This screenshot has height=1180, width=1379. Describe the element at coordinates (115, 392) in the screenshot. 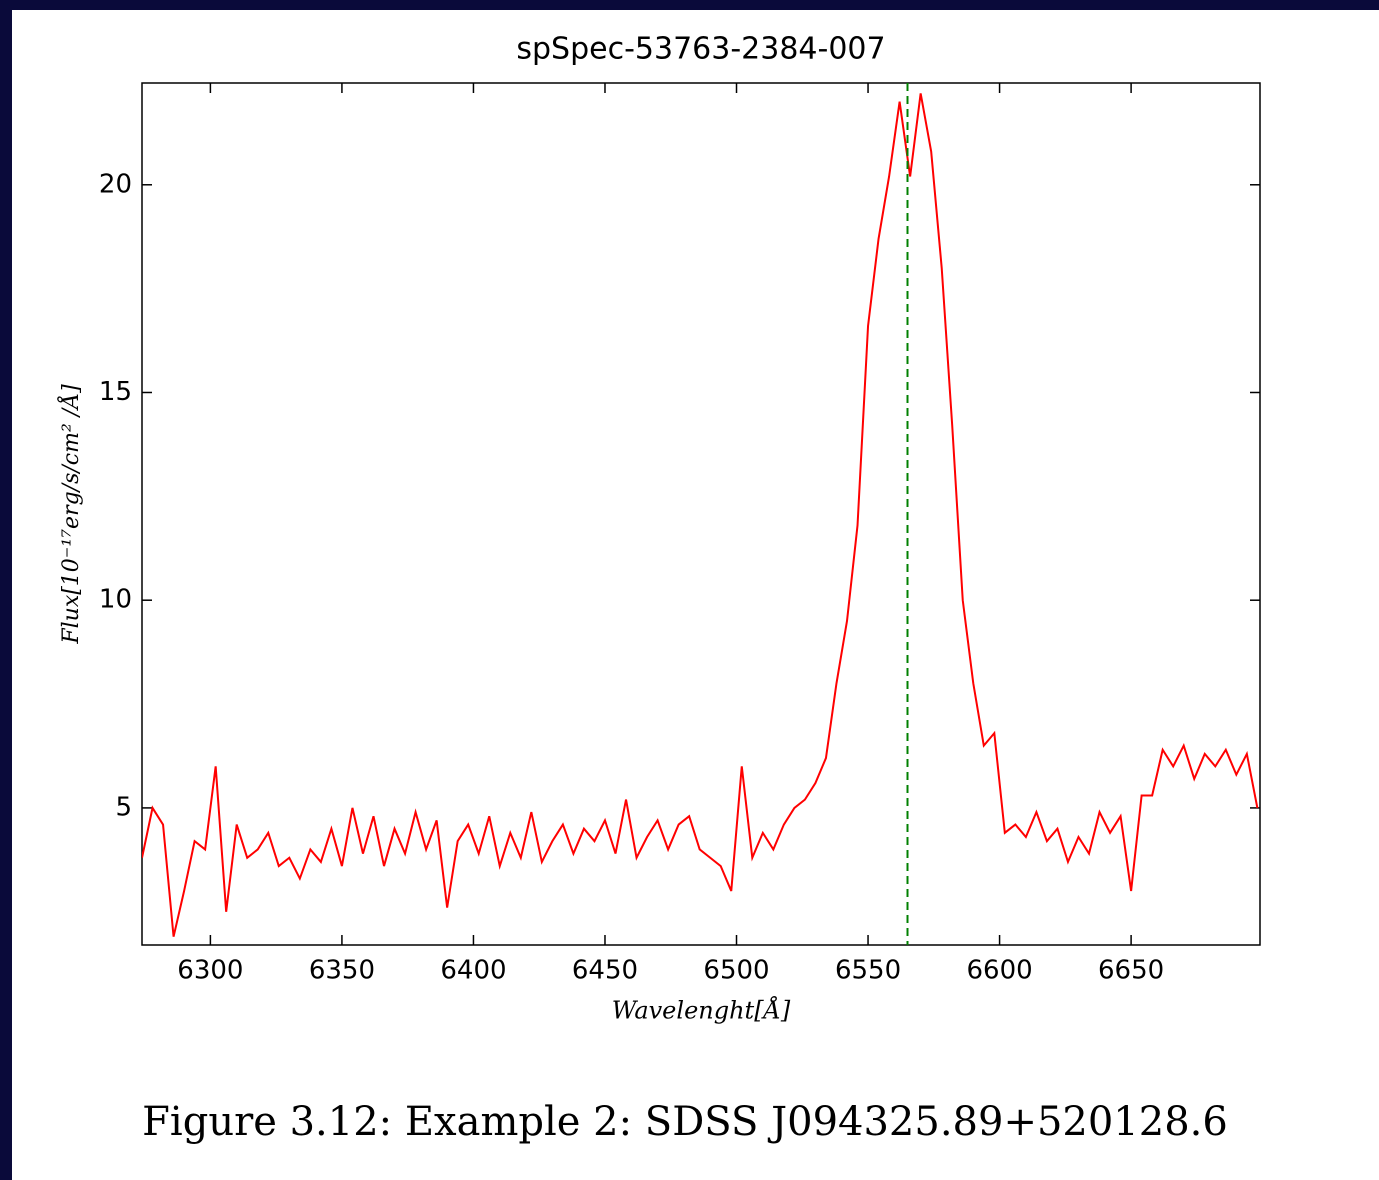

I see `y-tick-label: 15` at that location.